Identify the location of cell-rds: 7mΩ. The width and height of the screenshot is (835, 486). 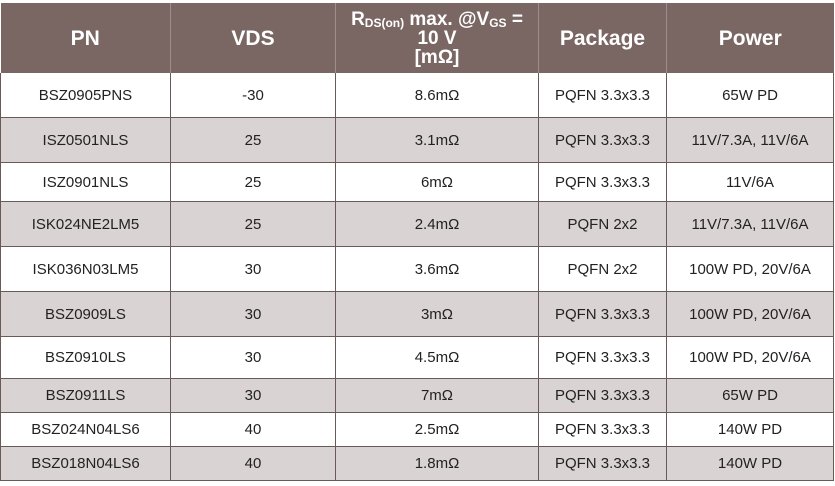
(437, 395).